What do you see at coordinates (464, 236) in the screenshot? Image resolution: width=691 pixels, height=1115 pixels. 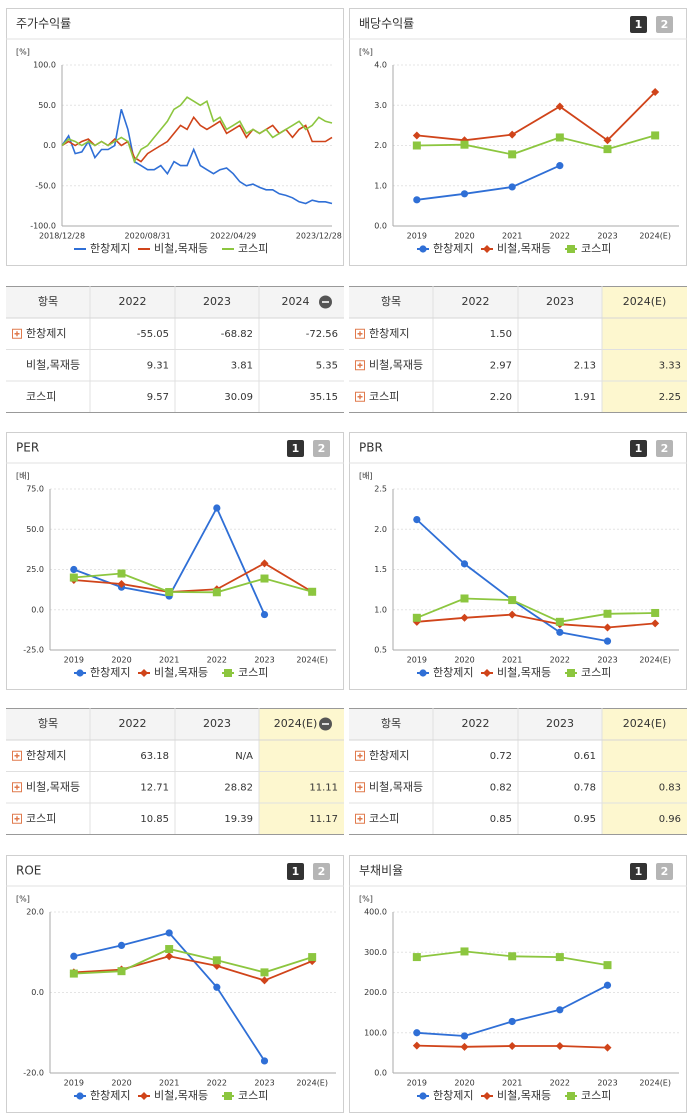 I see `x-tick-label: 2020` at bounding box center [464, 236].